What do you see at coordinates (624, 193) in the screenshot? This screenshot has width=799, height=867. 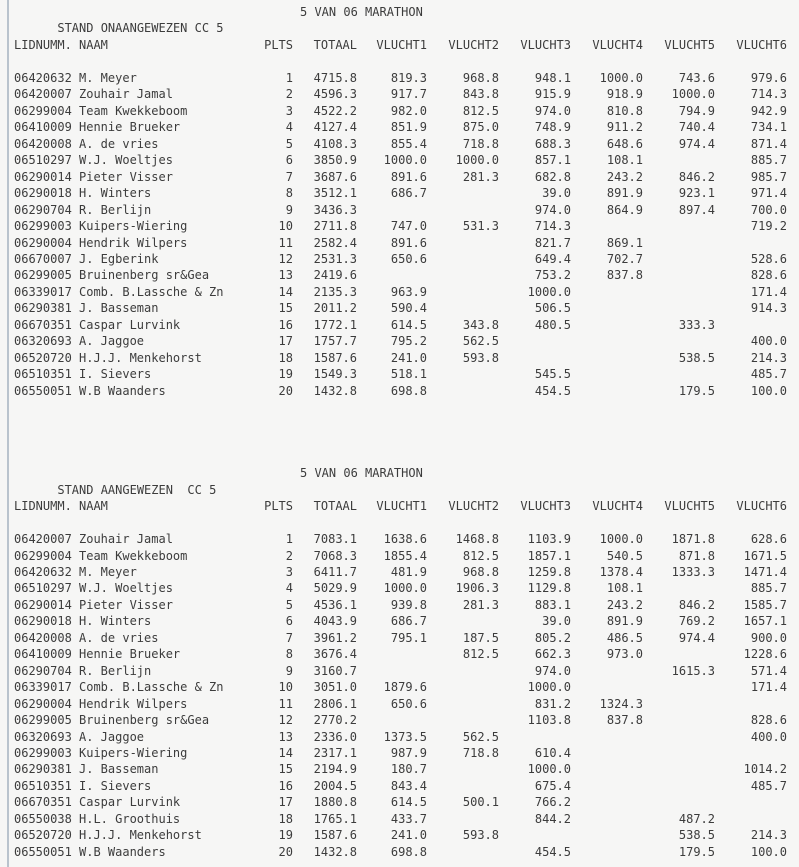 I see `cell-vlucht4: 891.9` at bounding box center [624, 193].